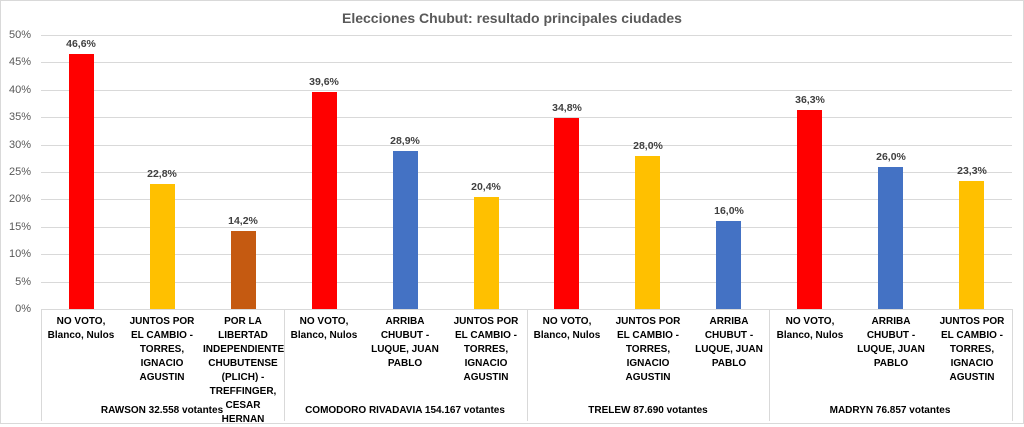 The height and width of the screenshot is (427, 1024). What do you see at coordinates (405, 410) in the screenshot?
I see `group-label: COMODORO RIVADAVIA 154.167 votantes` at bounding box center [405, 410].